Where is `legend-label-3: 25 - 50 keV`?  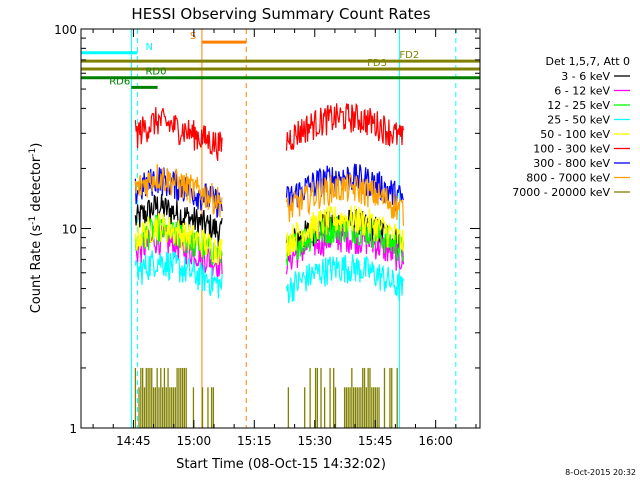
legend-label-3: 25 - 50 keV is located at coordinates (578, 120).